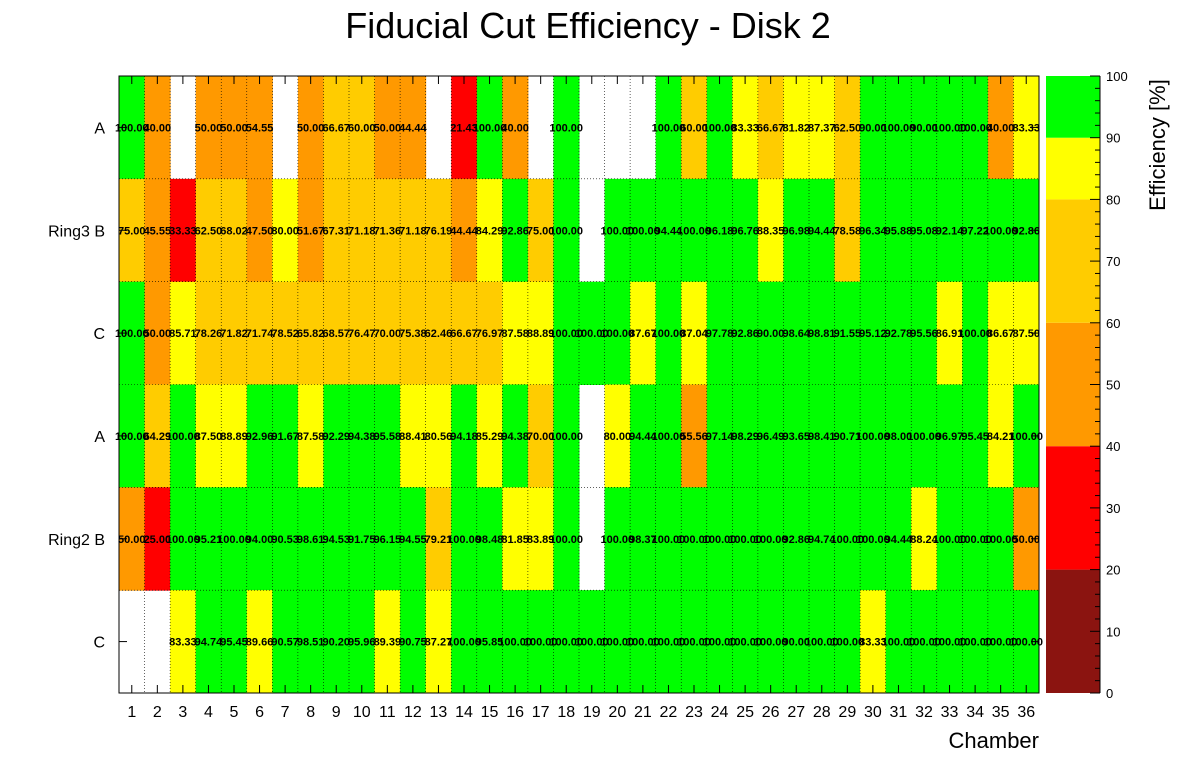  Describe the element at coordinates (99, 334) in the screenshot. I see `y-tick-label: C` at that location.